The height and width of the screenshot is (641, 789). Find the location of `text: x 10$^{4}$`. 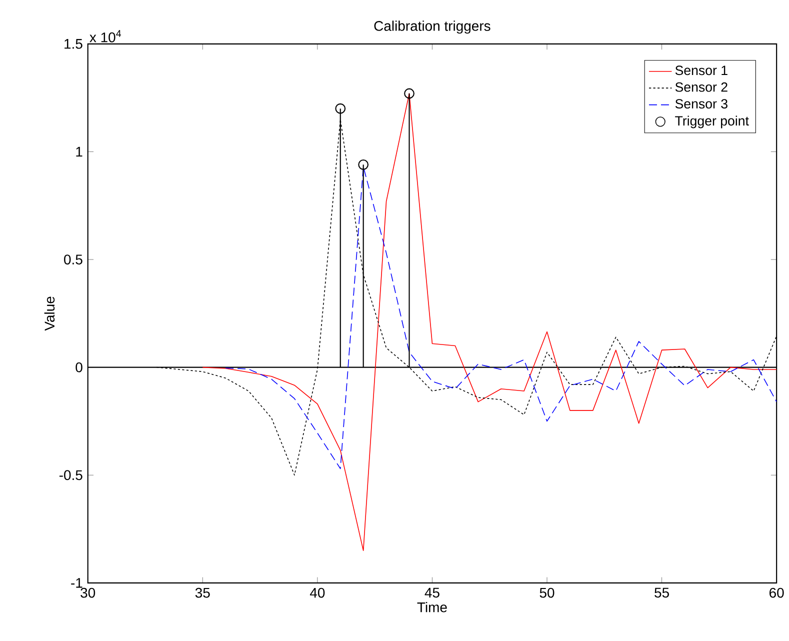

text: x 10$^{4}$ is located at coordinates (106, 36).